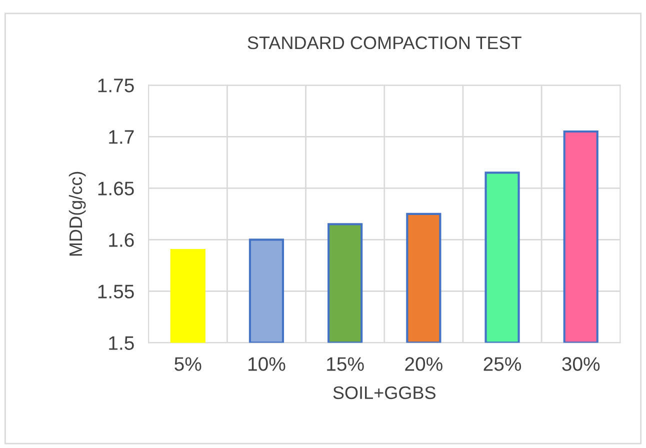 This screenshot has height=448, width=646. What do you see at coordinates (121, 343) in the screenshot?
I see `y-tick-label: 1.5` at bounding box center [121, 343].